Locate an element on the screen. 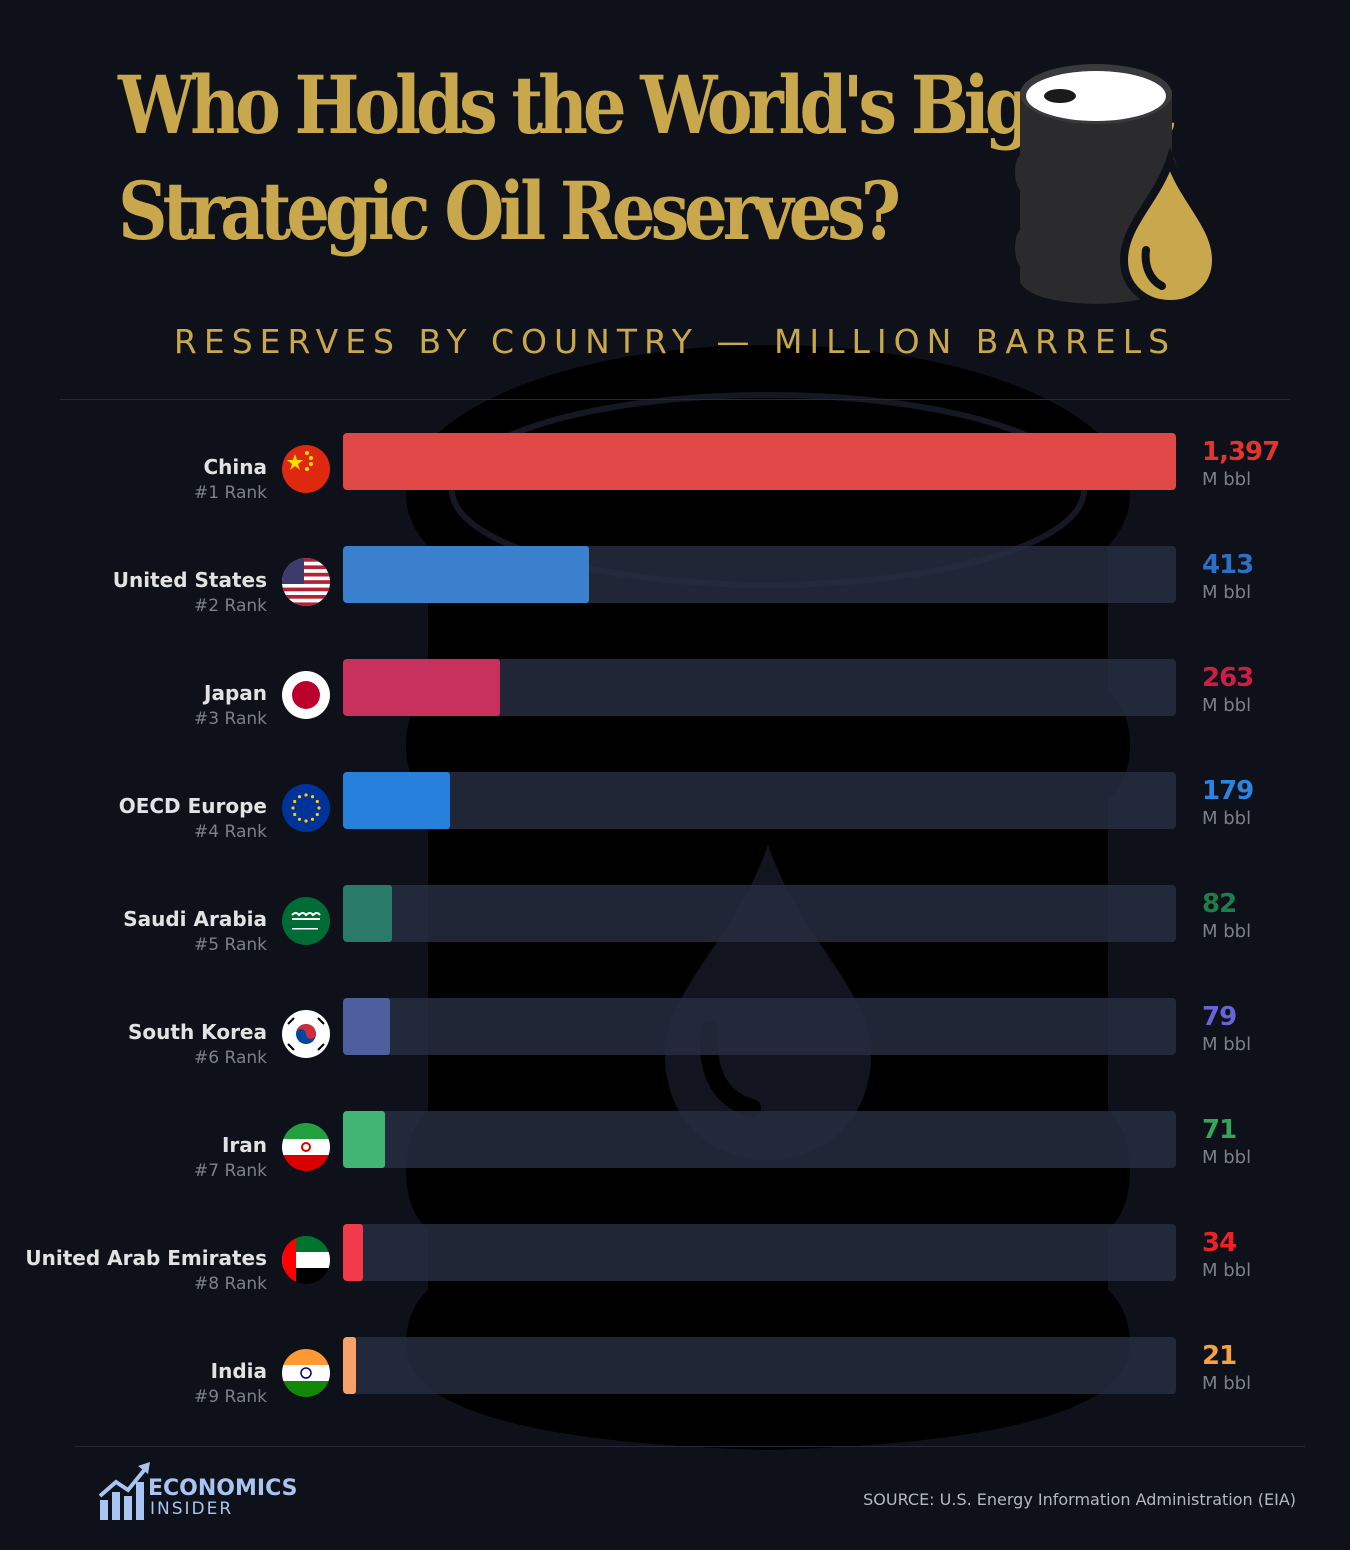 The height and width of the screenshot is (1550, 1350). rank-label: #4 Rank is located at coordinates (230, 832).